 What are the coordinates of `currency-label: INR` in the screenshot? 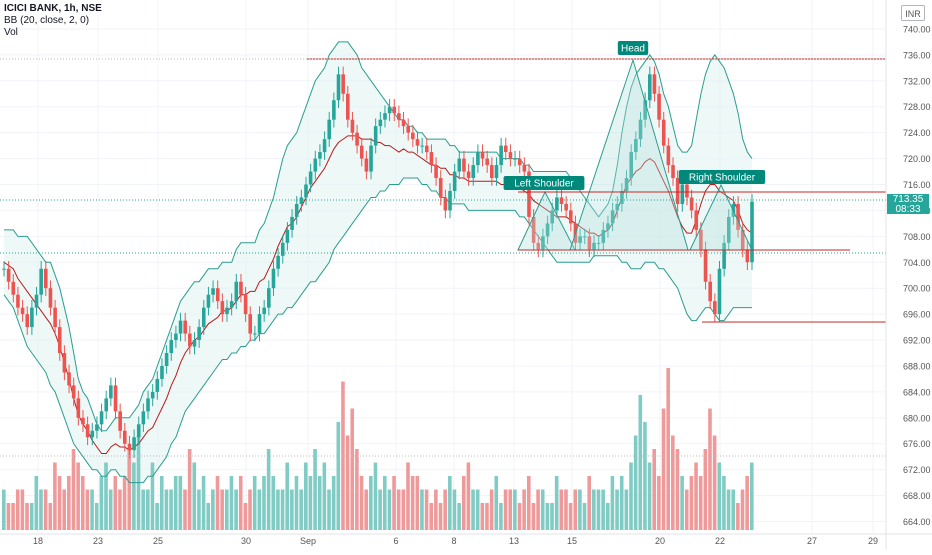 It's located at (913, 13).